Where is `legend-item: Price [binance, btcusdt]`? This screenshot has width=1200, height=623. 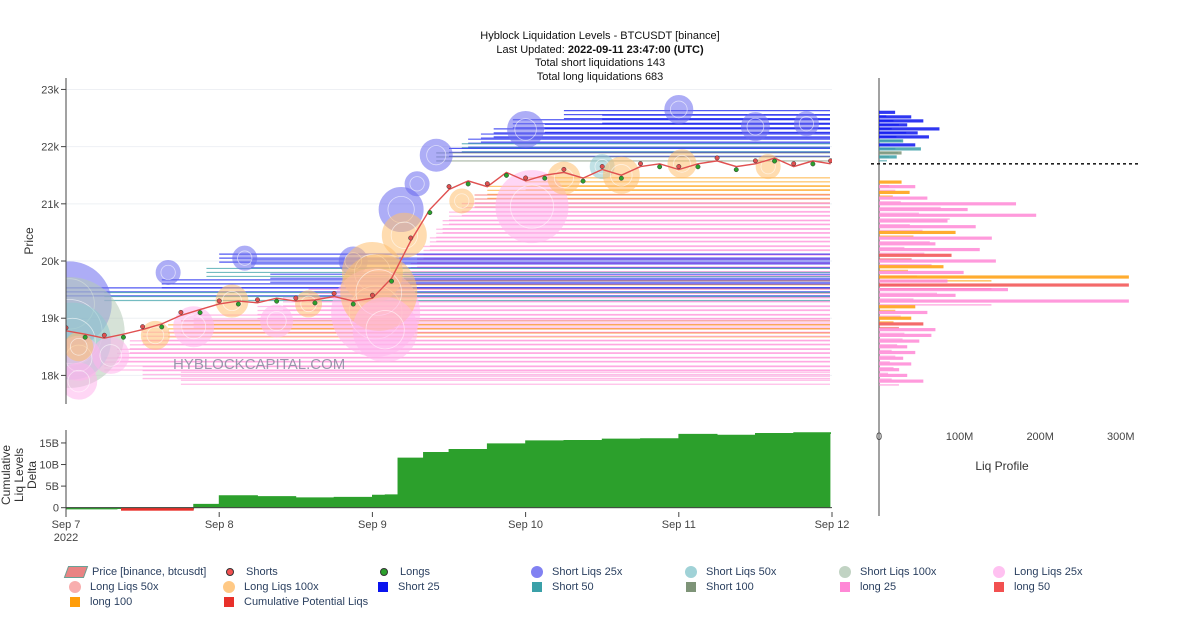
legend-item: Price [binance, btcusdt] is located at coordinates (134, 572).